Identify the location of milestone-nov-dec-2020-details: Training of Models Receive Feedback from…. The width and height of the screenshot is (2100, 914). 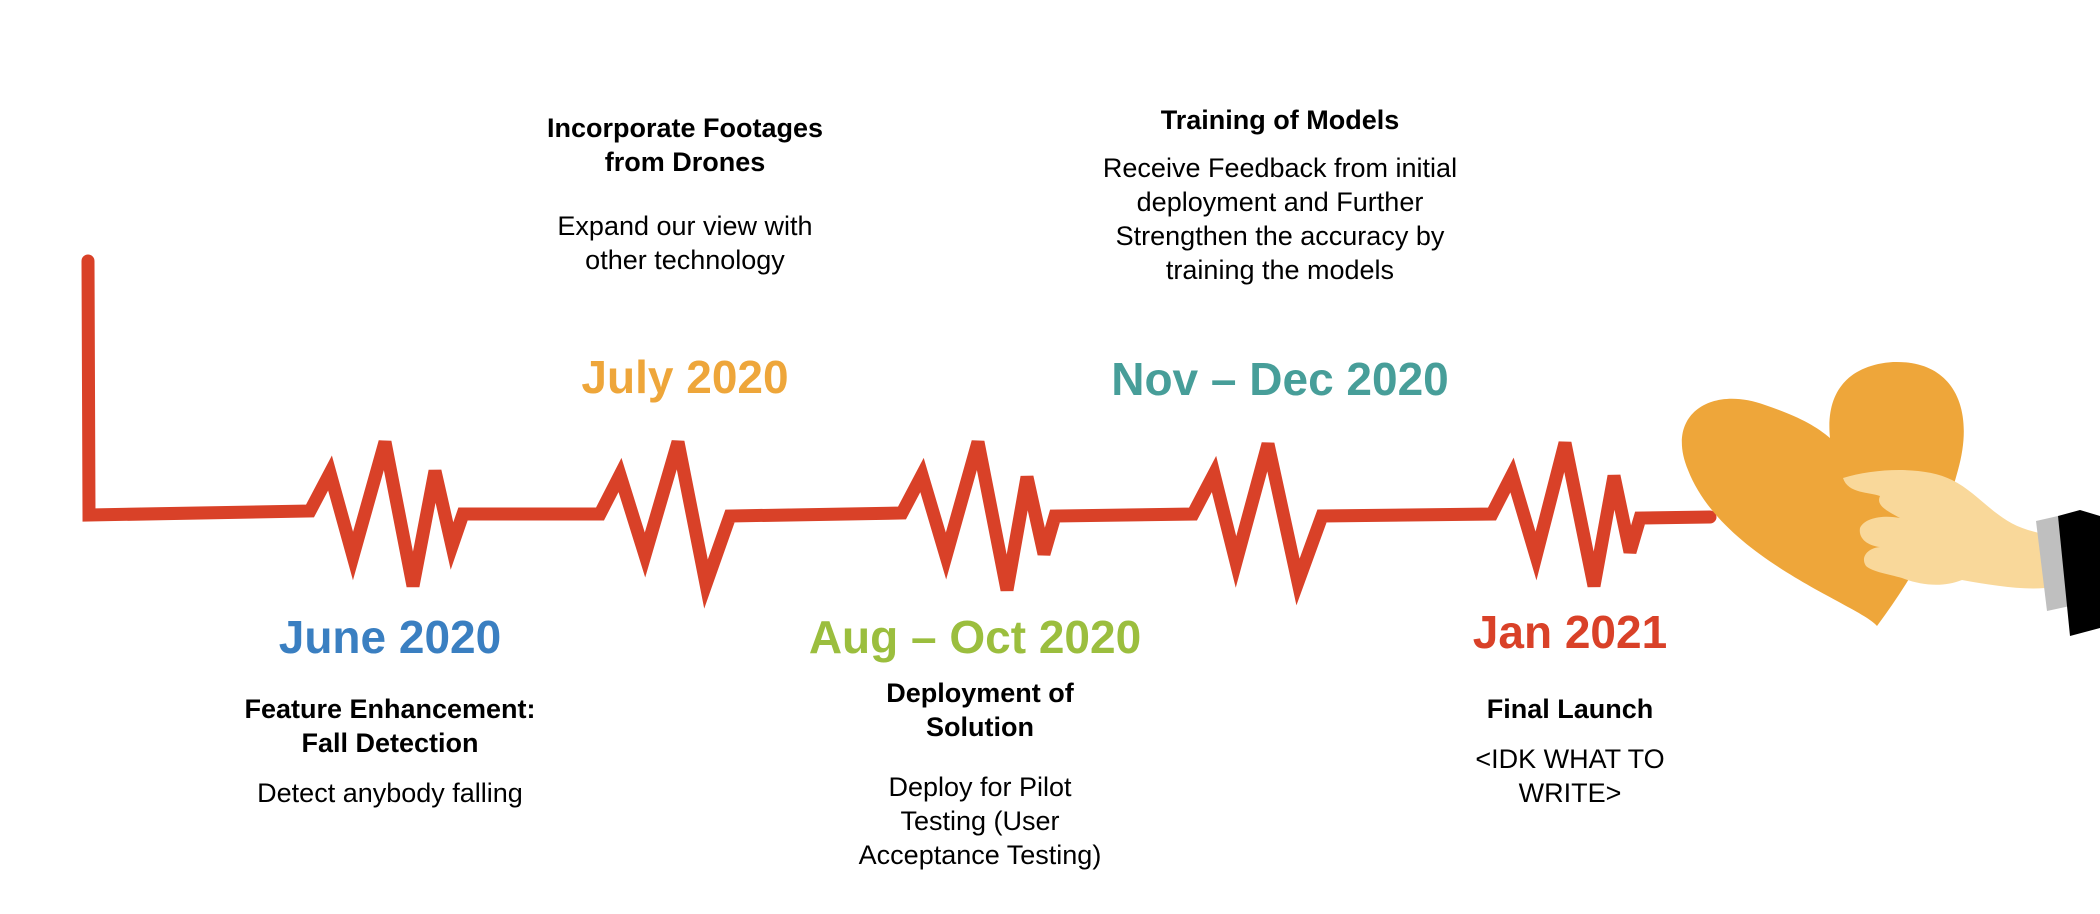
(1280, 195).